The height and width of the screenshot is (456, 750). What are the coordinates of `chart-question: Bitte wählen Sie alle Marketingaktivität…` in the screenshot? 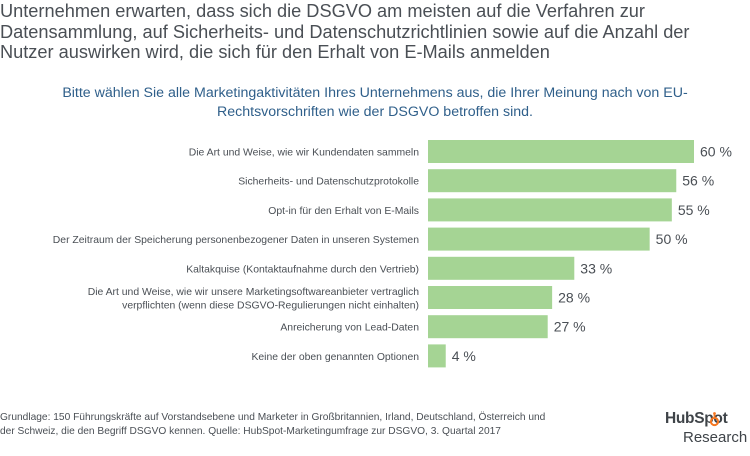 It's located at (375, 102).